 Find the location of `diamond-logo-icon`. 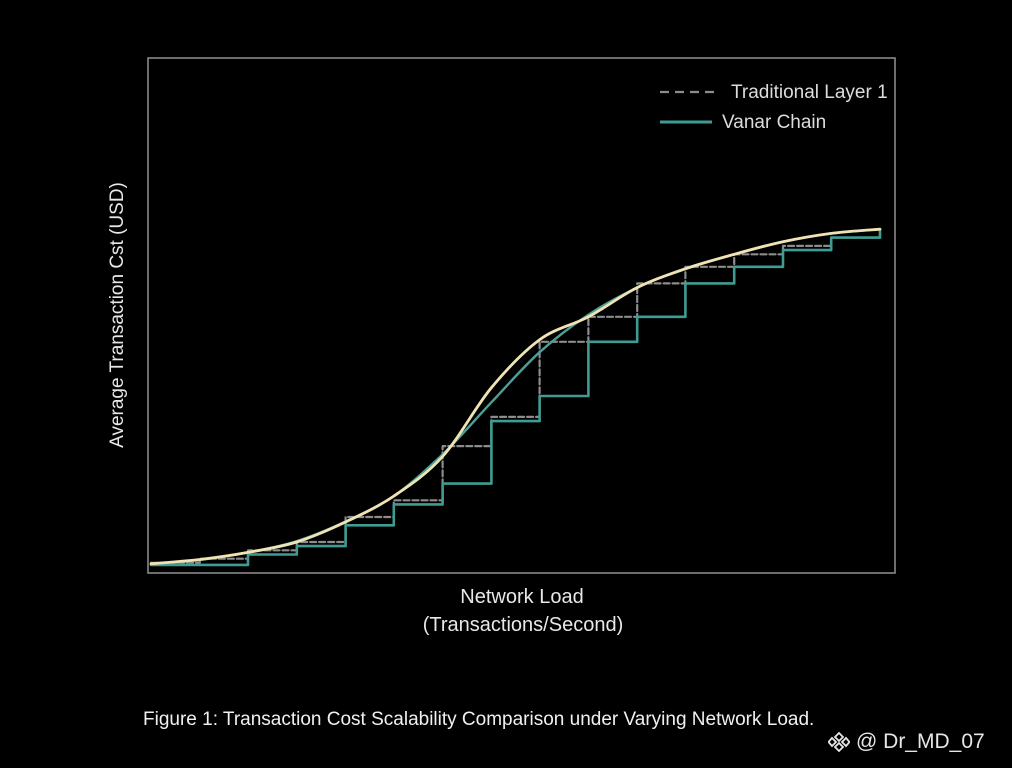

diamond-logo-icon is located at coordinates (839, 742).